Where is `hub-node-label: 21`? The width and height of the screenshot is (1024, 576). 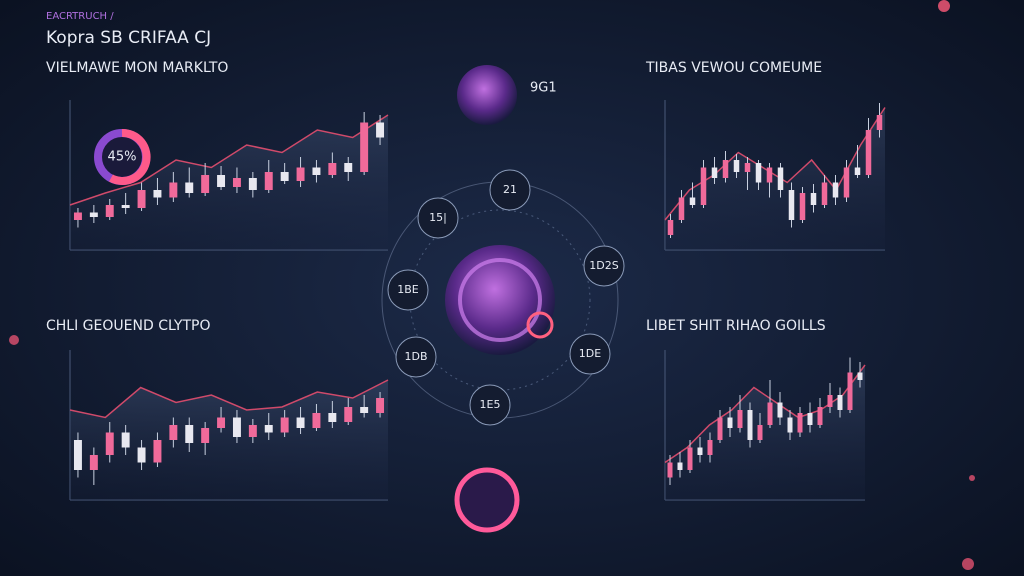 hub-node-label: 21 is located at coordinates (510, 189).